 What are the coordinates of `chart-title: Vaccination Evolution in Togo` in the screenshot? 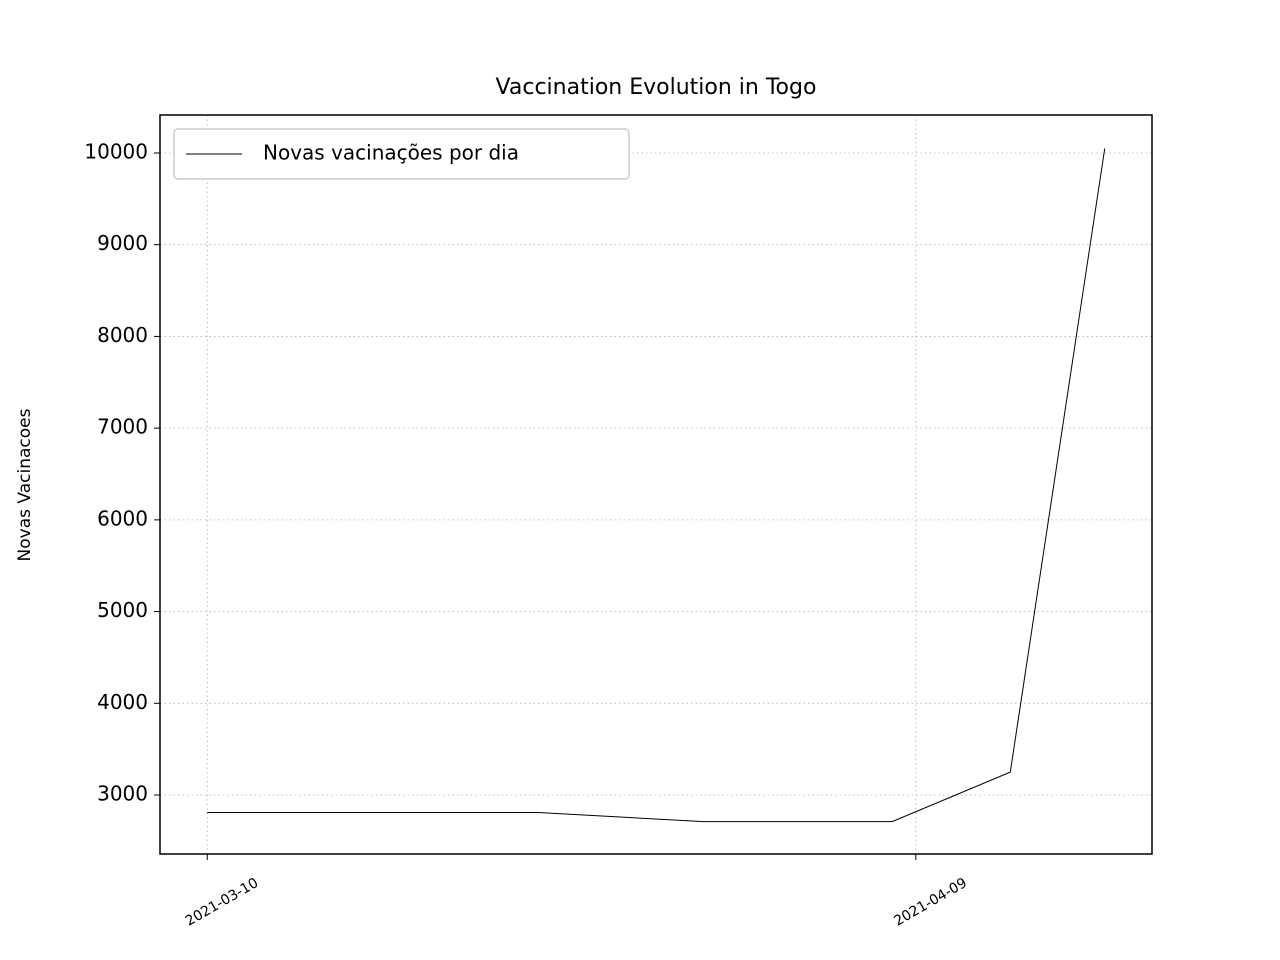 It's located at (656, 87).